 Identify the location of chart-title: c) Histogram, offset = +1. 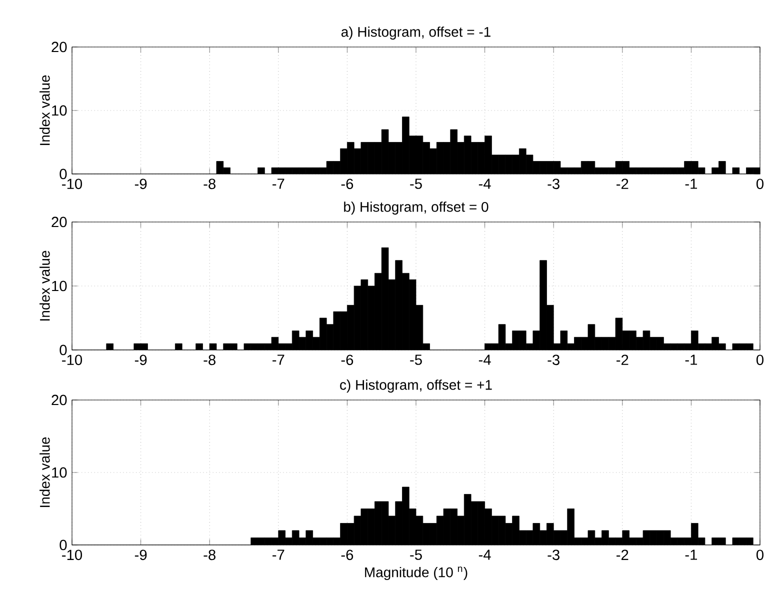
(416, 386).